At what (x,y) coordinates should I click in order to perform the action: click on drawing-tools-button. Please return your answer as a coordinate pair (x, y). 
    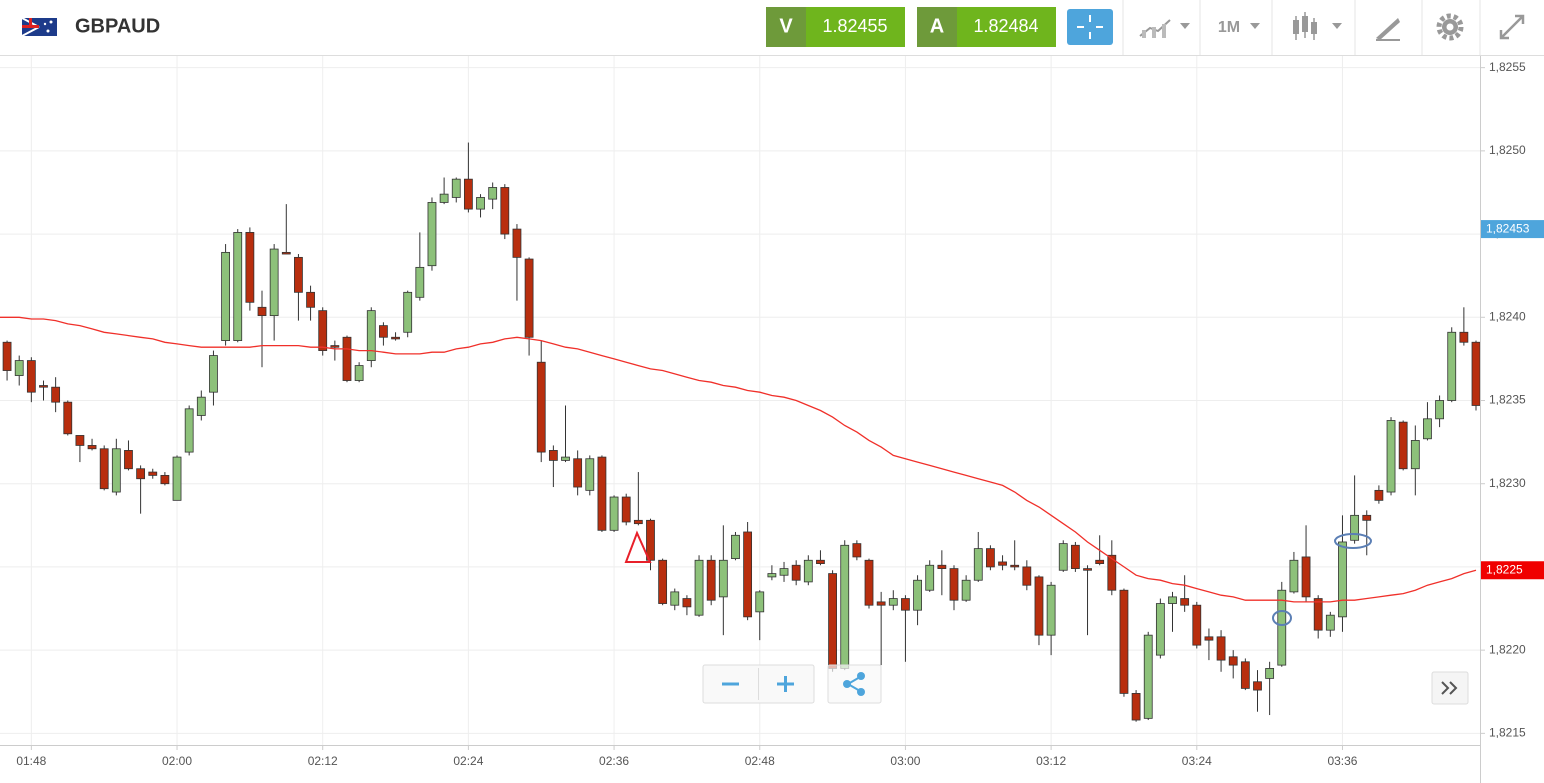
    Looking at the image, I should click on (1388, 29).